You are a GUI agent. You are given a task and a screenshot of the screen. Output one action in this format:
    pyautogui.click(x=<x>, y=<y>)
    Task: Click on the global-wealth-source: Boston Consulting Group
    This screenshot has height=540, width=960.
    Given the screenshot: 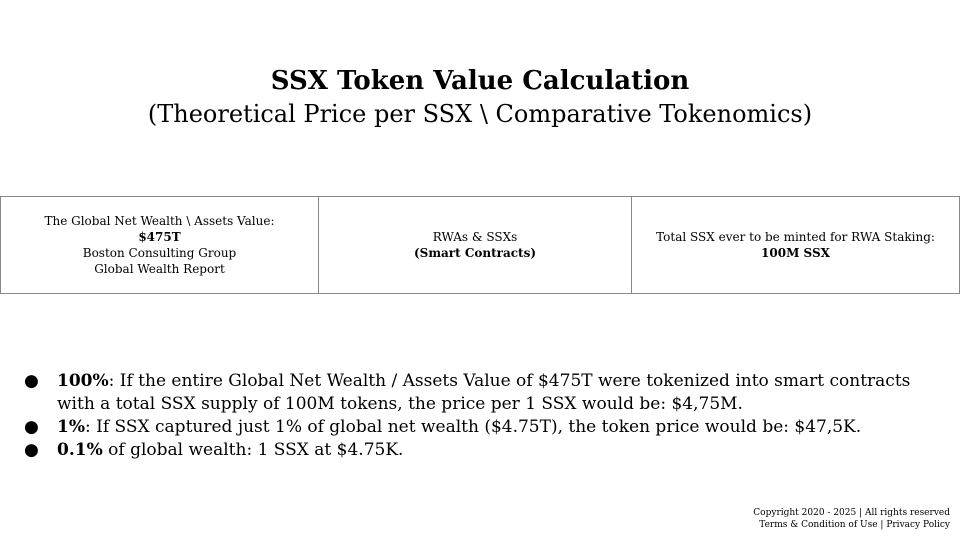 What is the action you would take?
    pyautogui.click(x=159, y=253)
    